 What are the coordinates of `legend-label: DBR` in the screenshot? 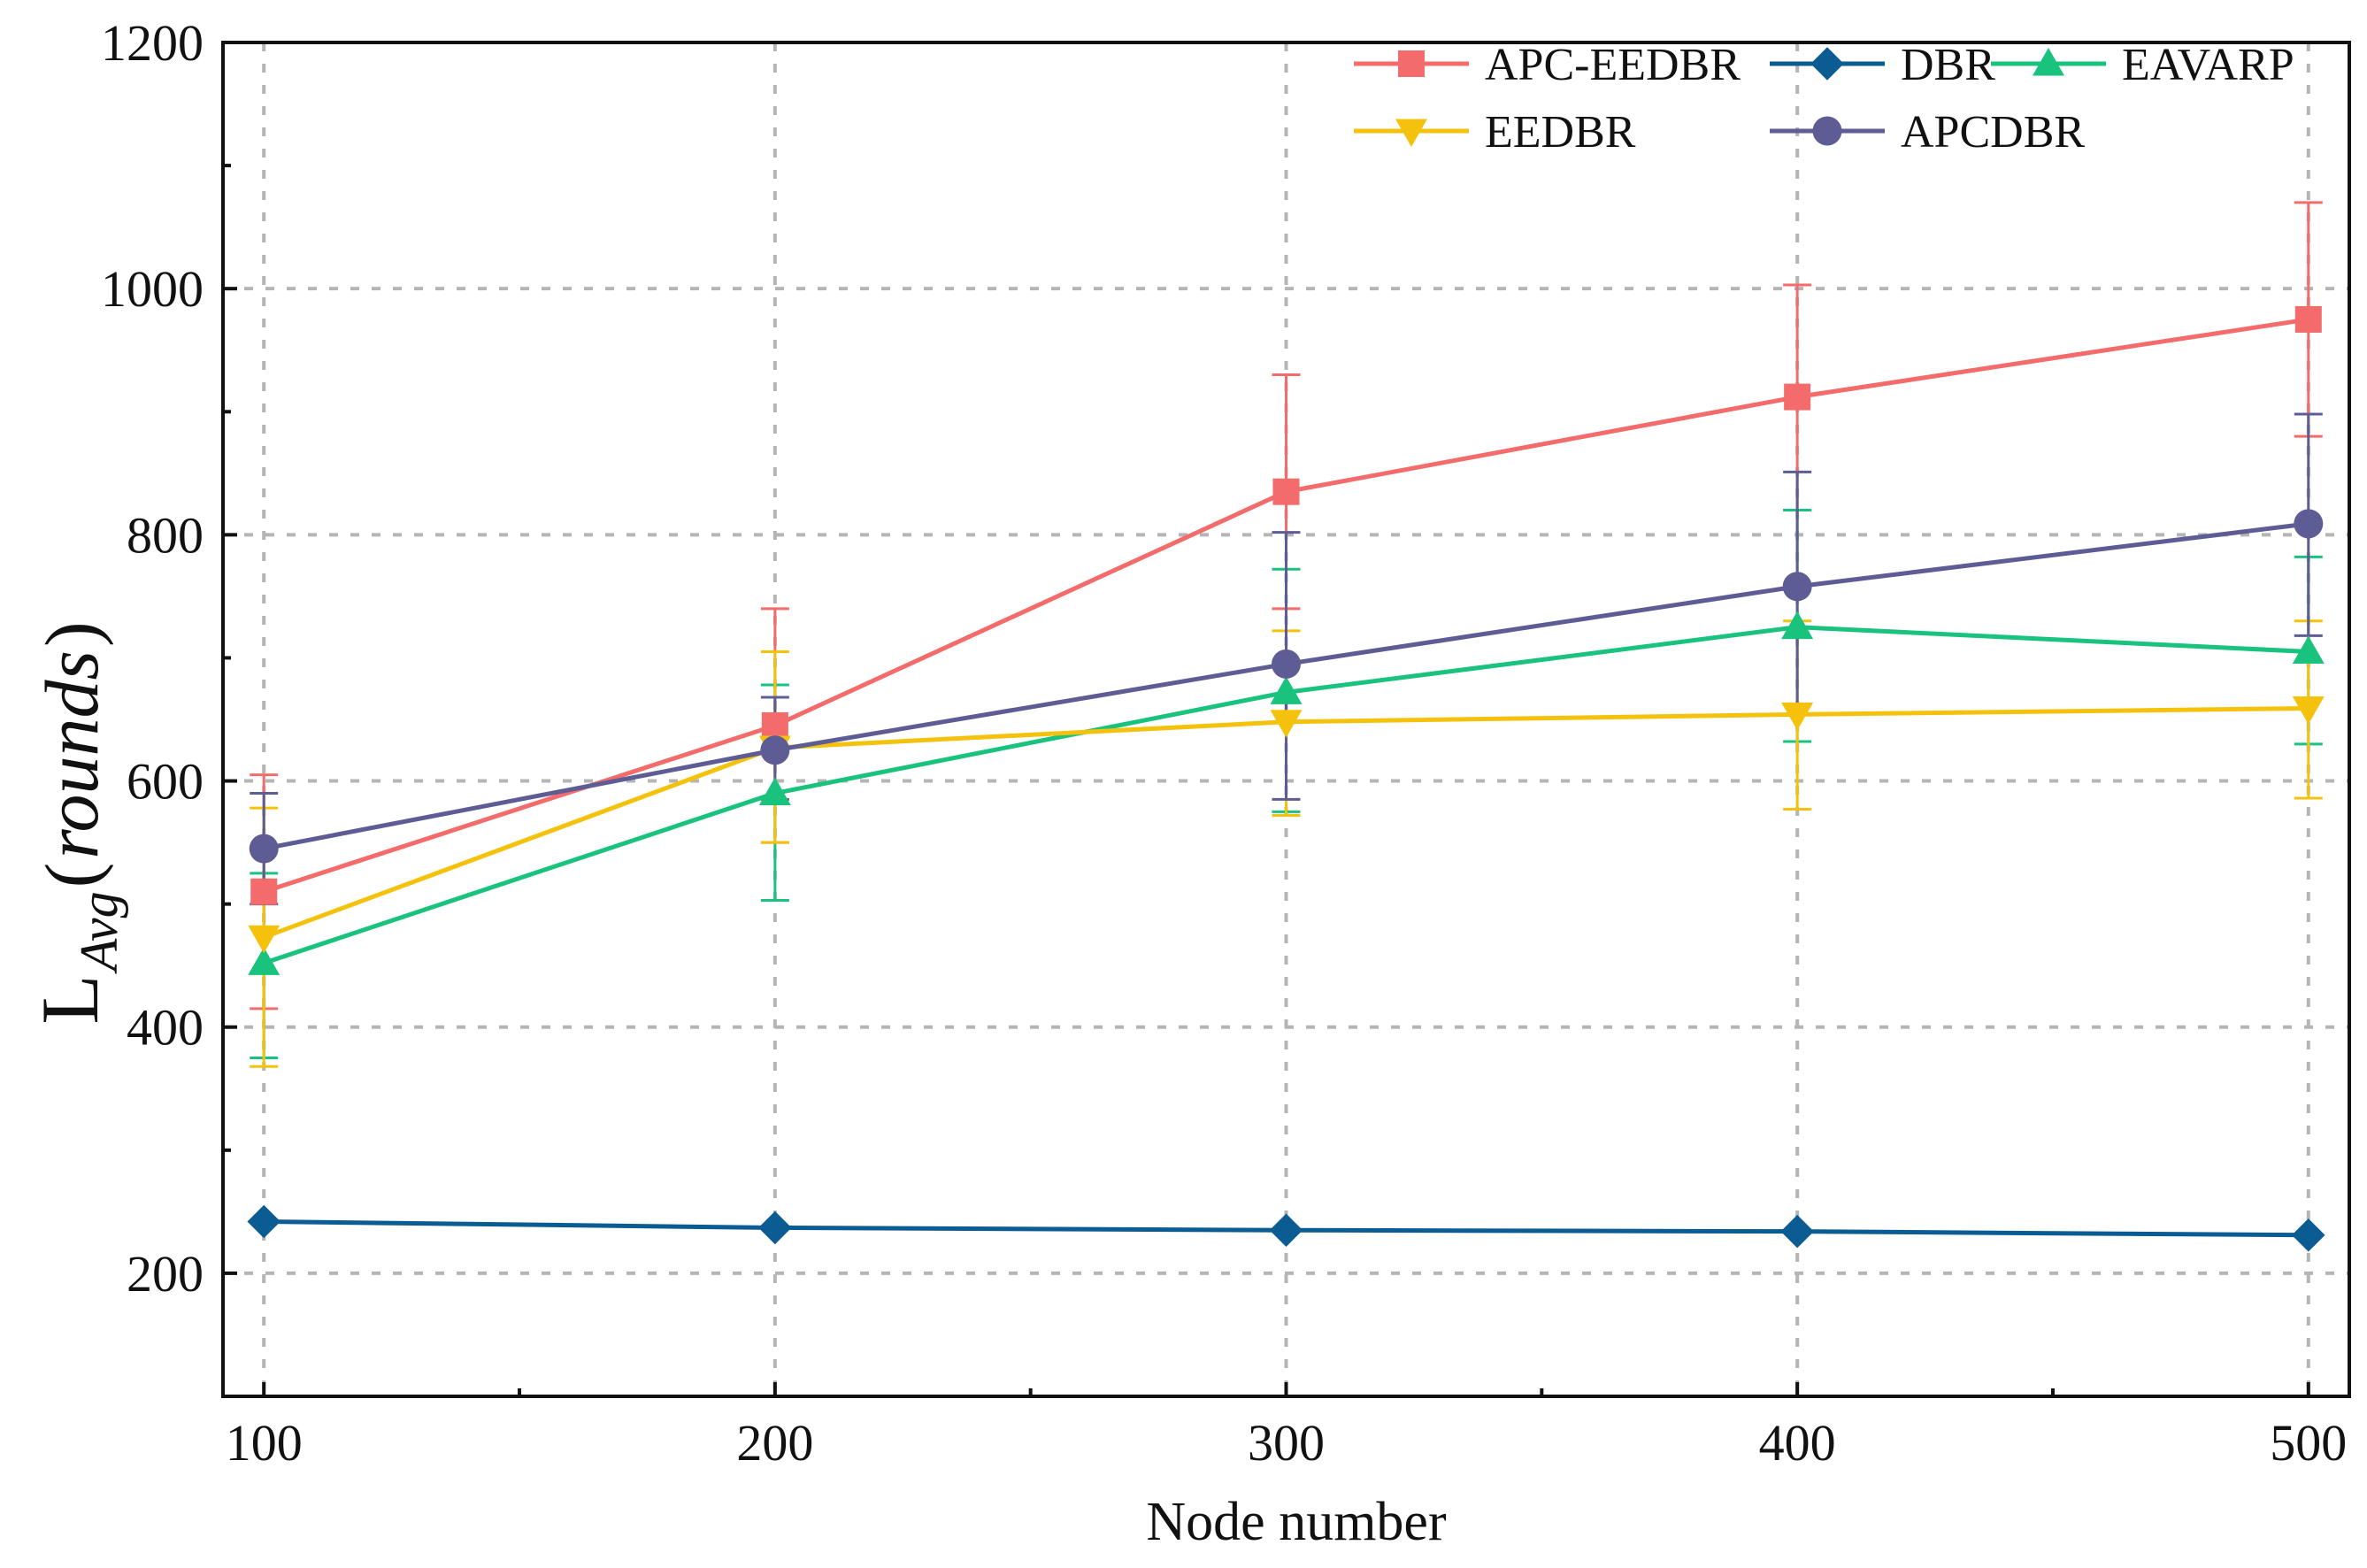 It's located at (1948, 65).